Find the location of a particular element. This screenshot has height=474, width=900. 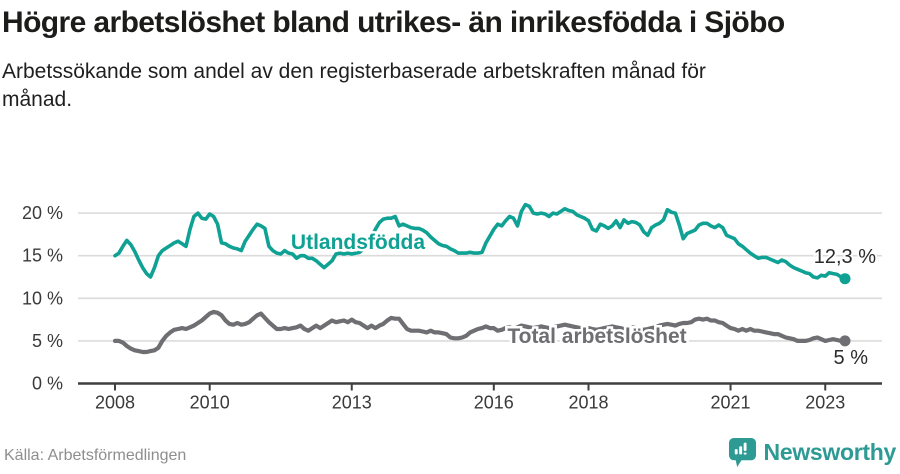

newsworthy-speech-bubble-bar-chart-icon is located at coordinates (742, 452).